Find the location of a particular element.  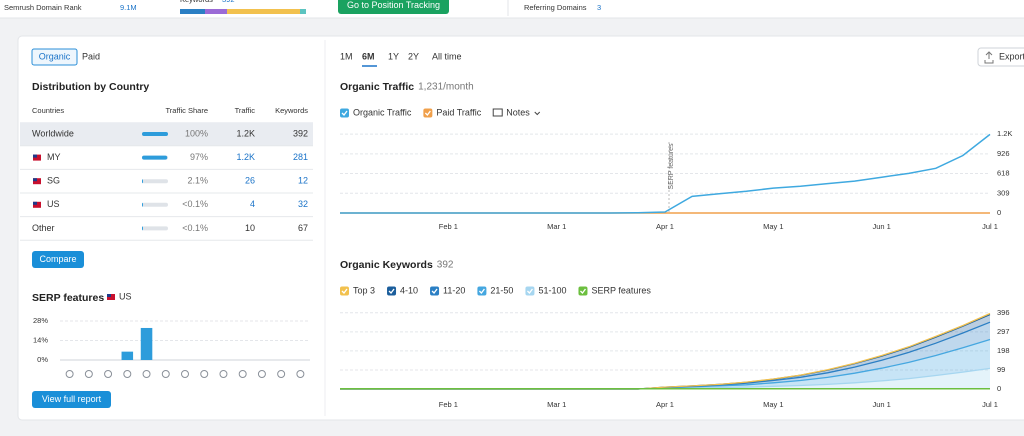

section-title: SERP features is located at coordinates (68, 298).